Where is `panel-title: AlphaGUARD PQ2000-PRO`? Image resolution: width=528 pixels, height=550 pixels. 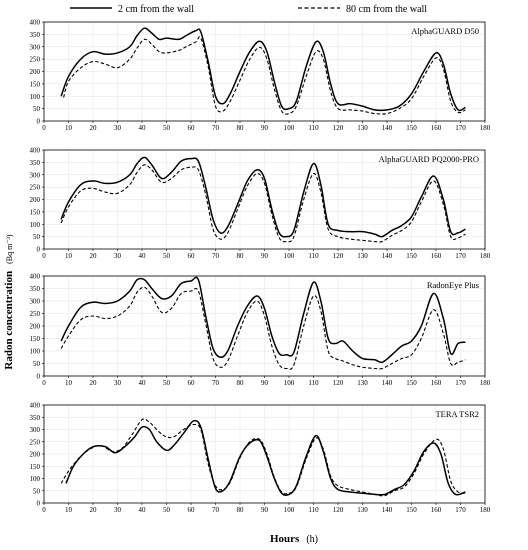 panel-title: AlphaGUARD PQ2000-PRO is located at coordinates (429, 159).